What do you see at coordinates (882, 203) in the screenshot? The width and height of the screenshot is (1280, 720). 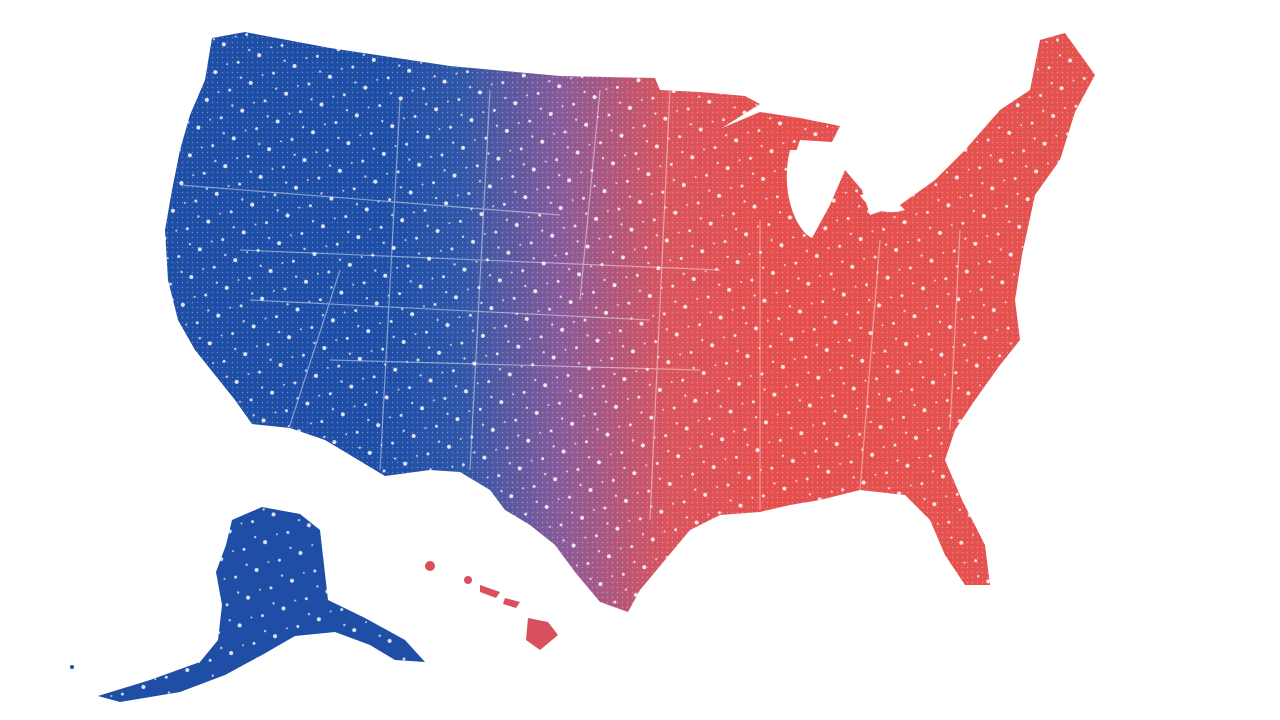 I see `lake-huron` at bounding box center [882, 203].